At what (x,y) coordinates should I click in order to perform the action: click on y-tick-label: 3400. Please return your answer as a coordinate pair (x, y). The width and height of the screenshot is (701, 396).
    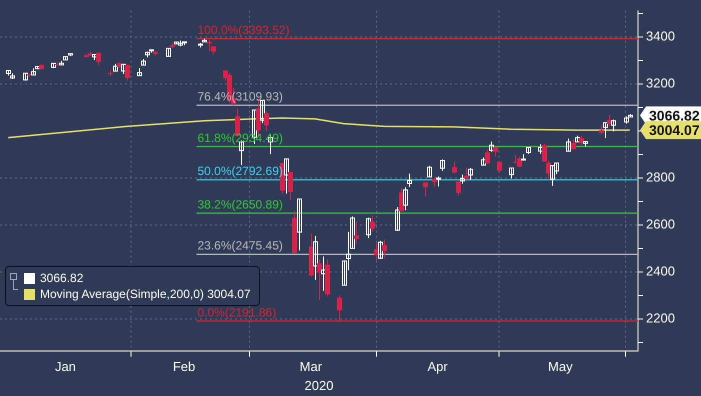
    Looking at the image, I should click on (660, 36).